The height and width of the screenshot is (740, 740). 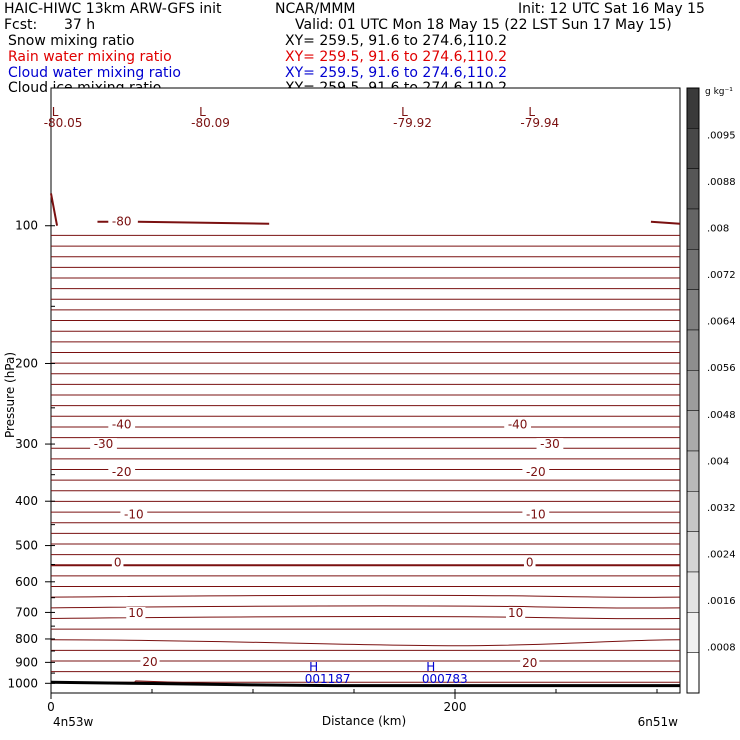 What do you see at coordinates (611, 9) in the screenshot?
I see `init-time: Init: 12 UTC Sat 16 May 15` at bounding box center [611, 9].